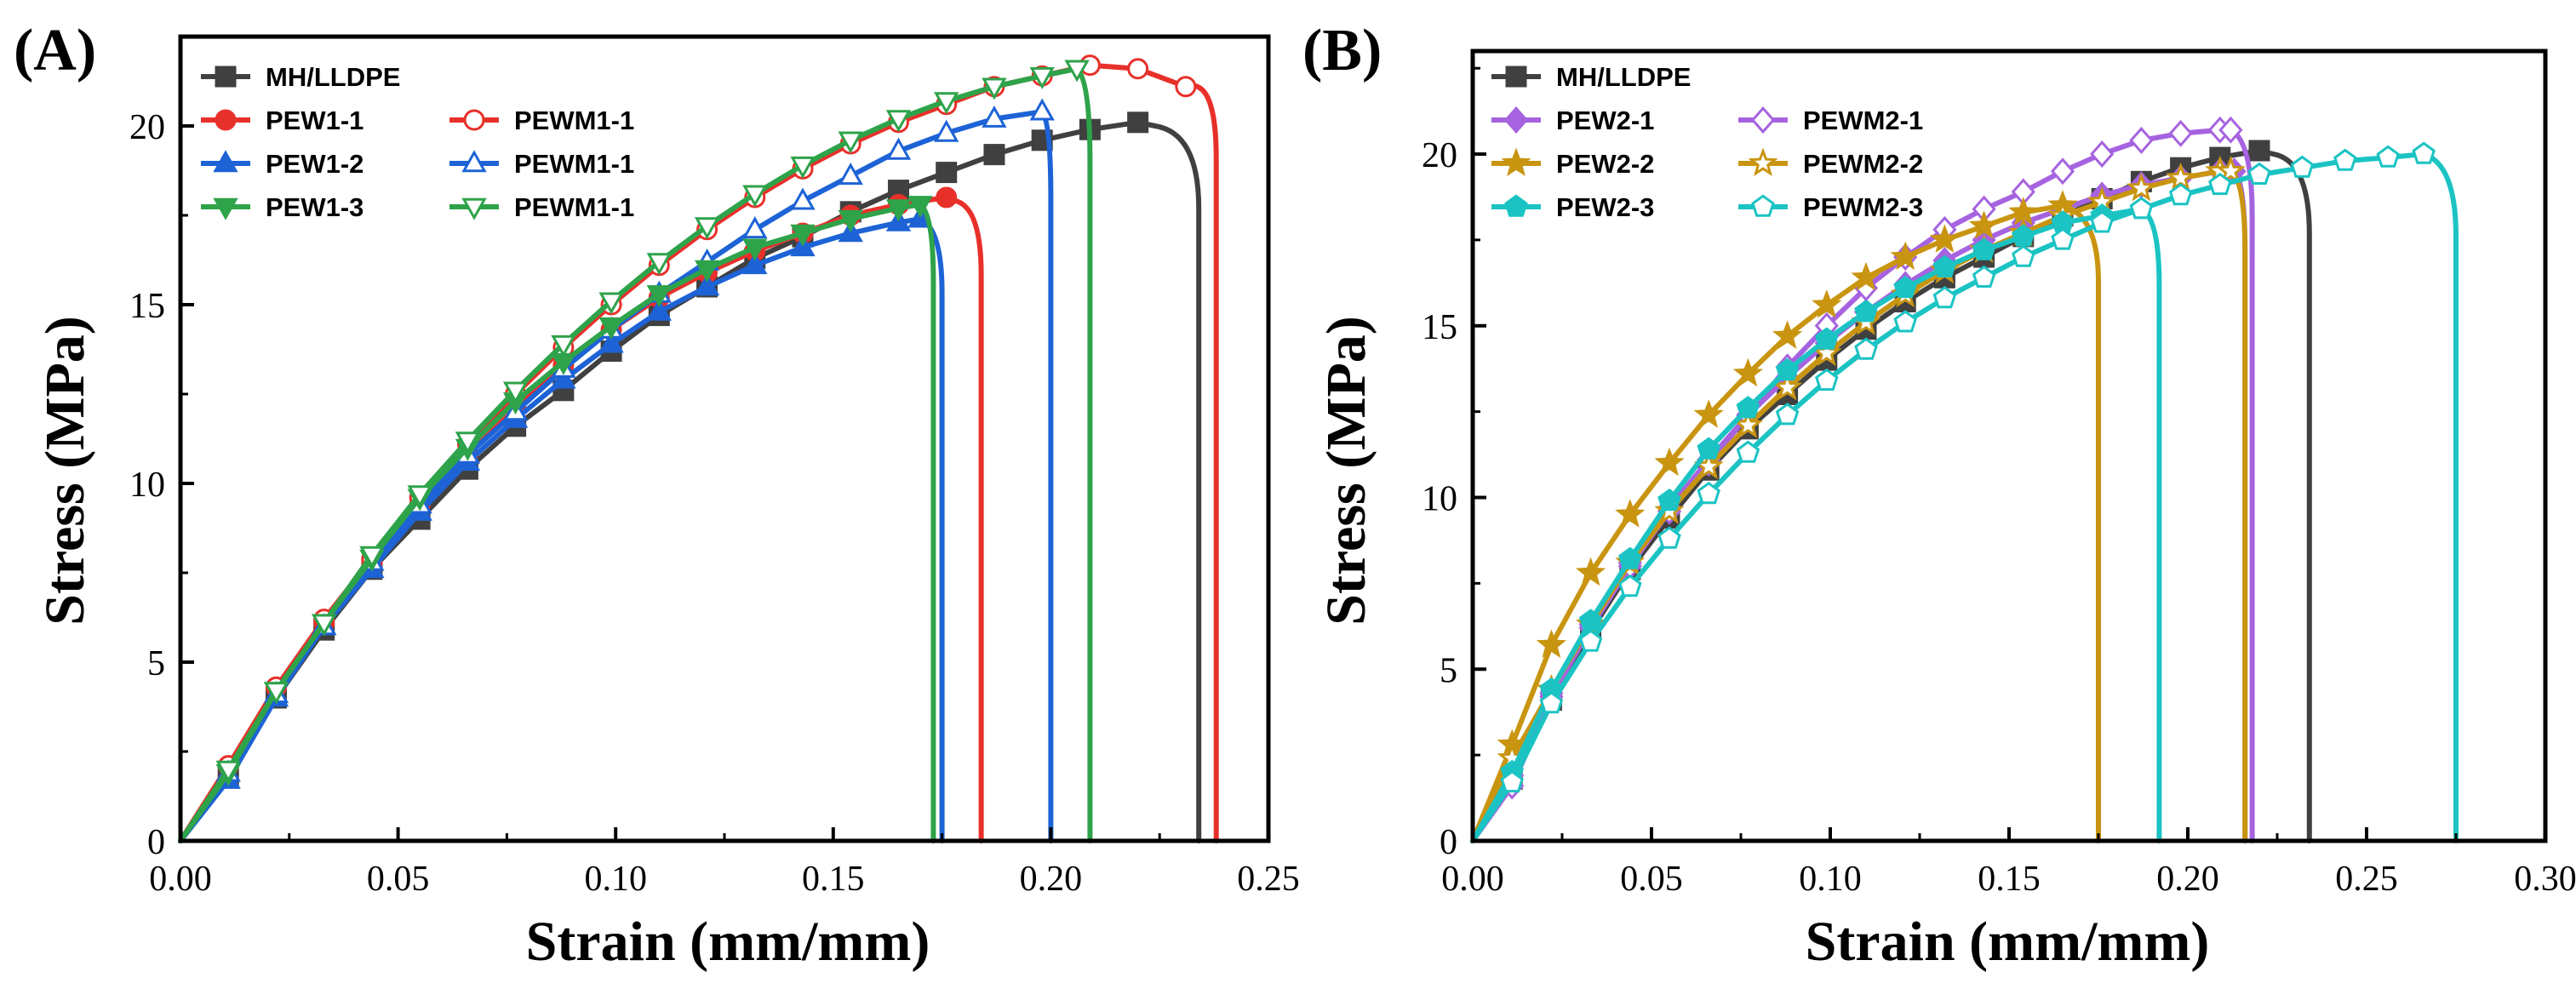 This screenshot has height=983, width=2576. What do you see at coordinates (147, 485) in the screenshot?
I see `y-tick-label: 10` at bounding box center [147, 485].